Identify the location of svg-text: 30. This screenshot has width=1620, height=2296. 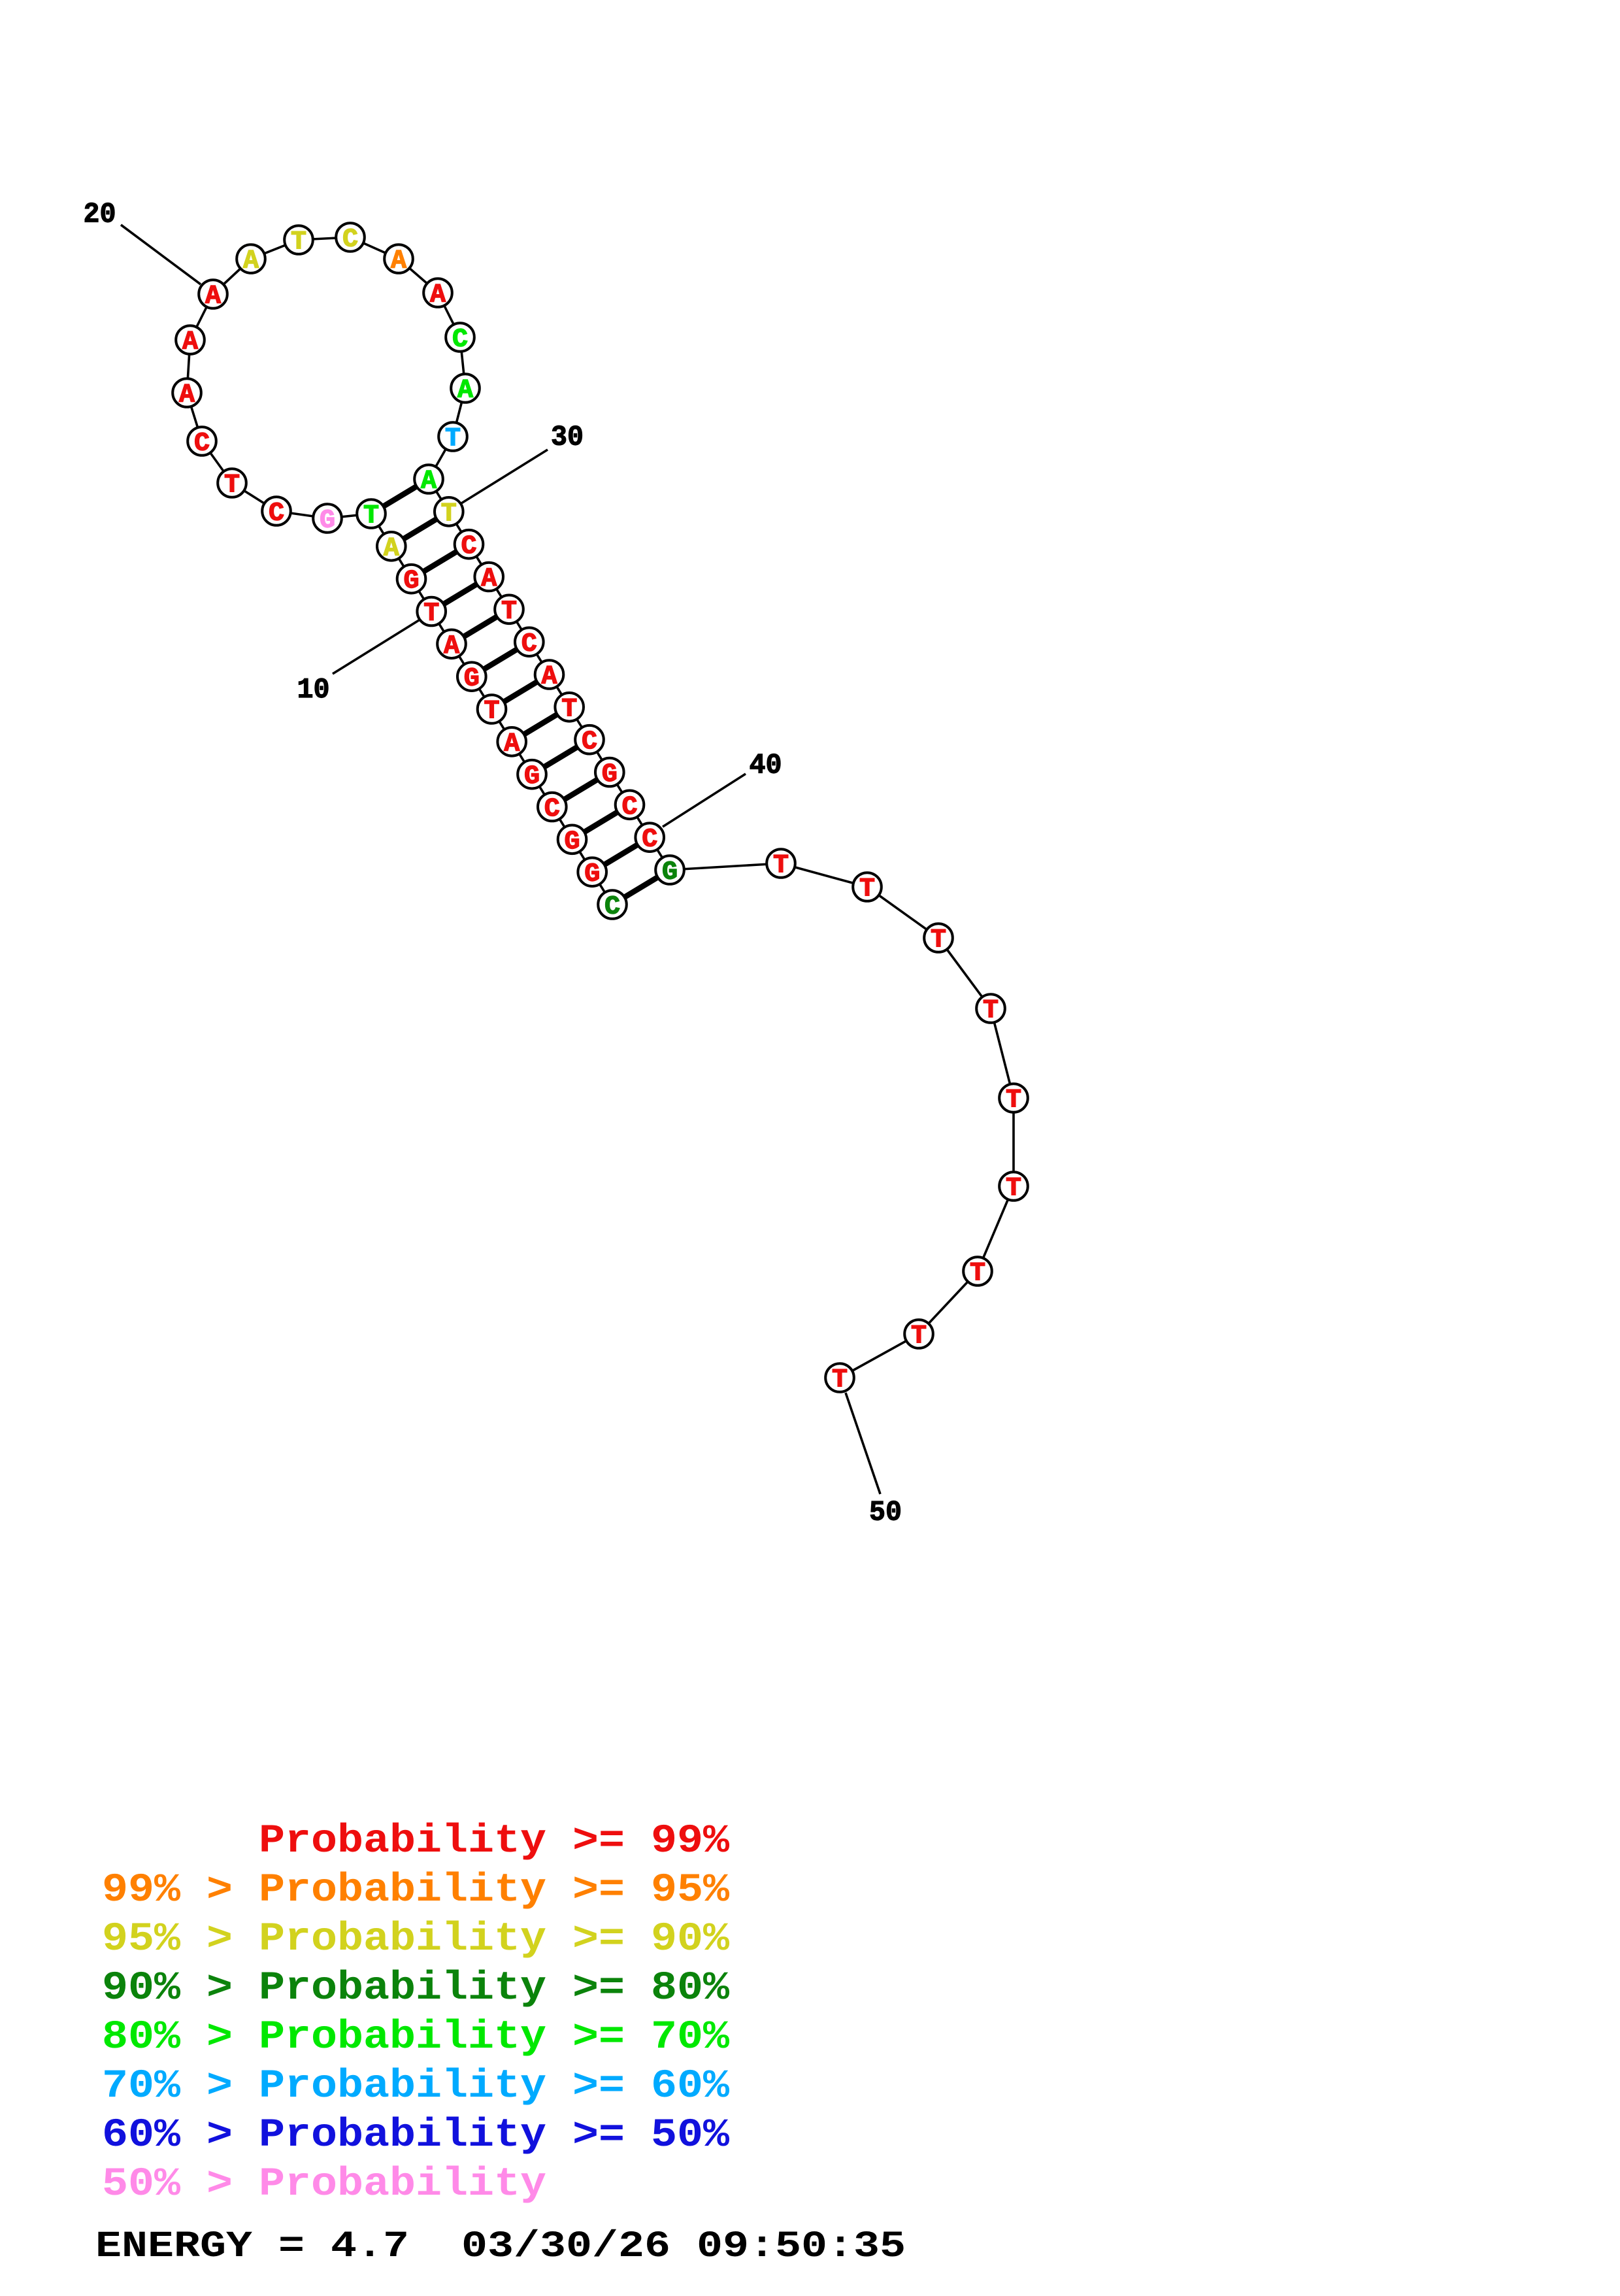
(567, 437).